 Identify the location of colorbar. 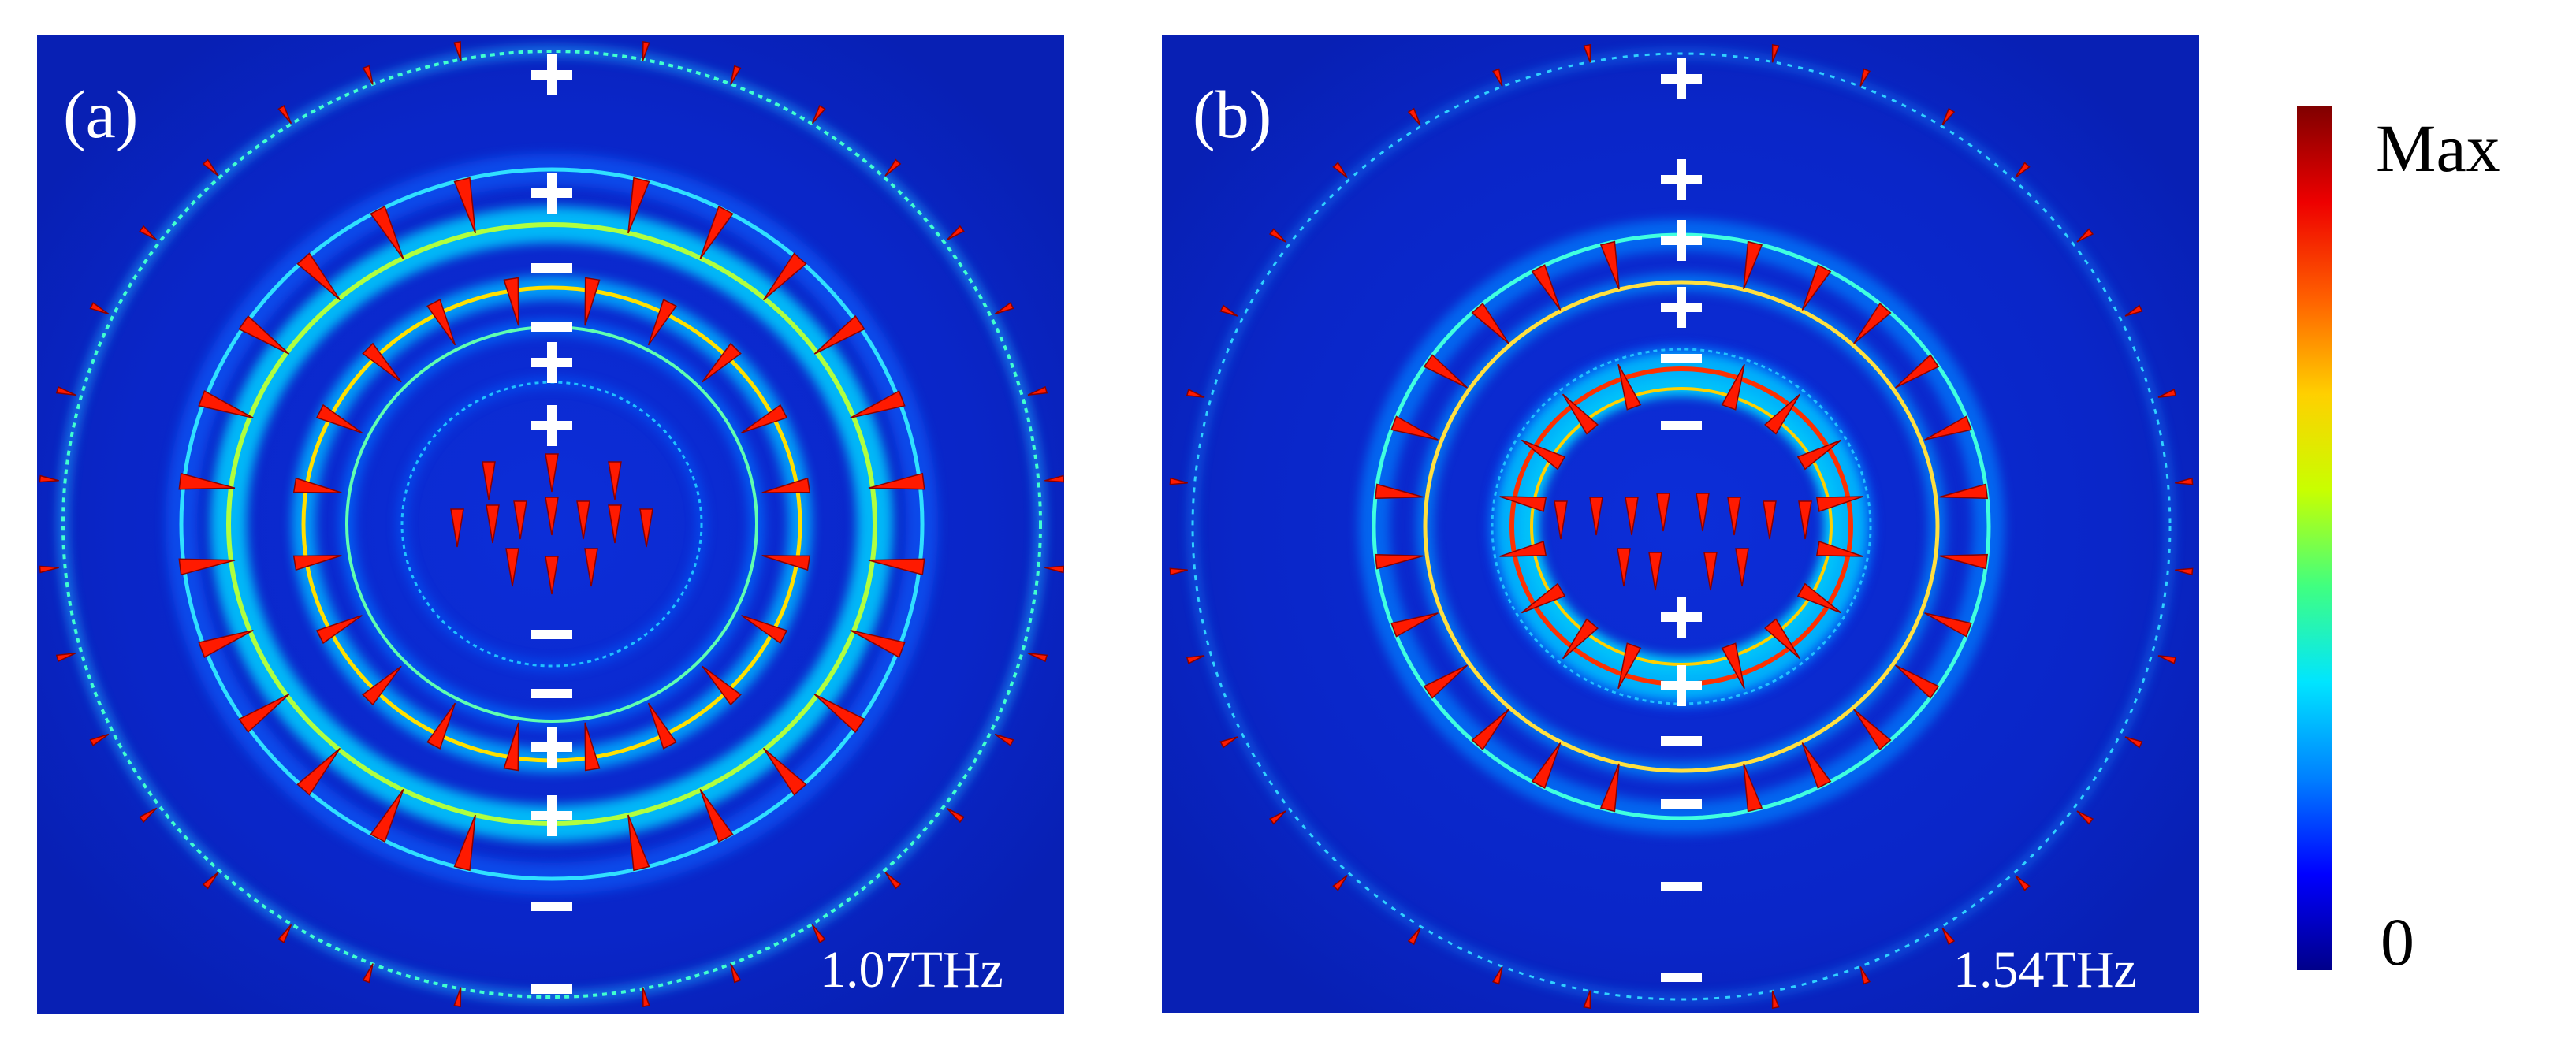
(2314, 538).